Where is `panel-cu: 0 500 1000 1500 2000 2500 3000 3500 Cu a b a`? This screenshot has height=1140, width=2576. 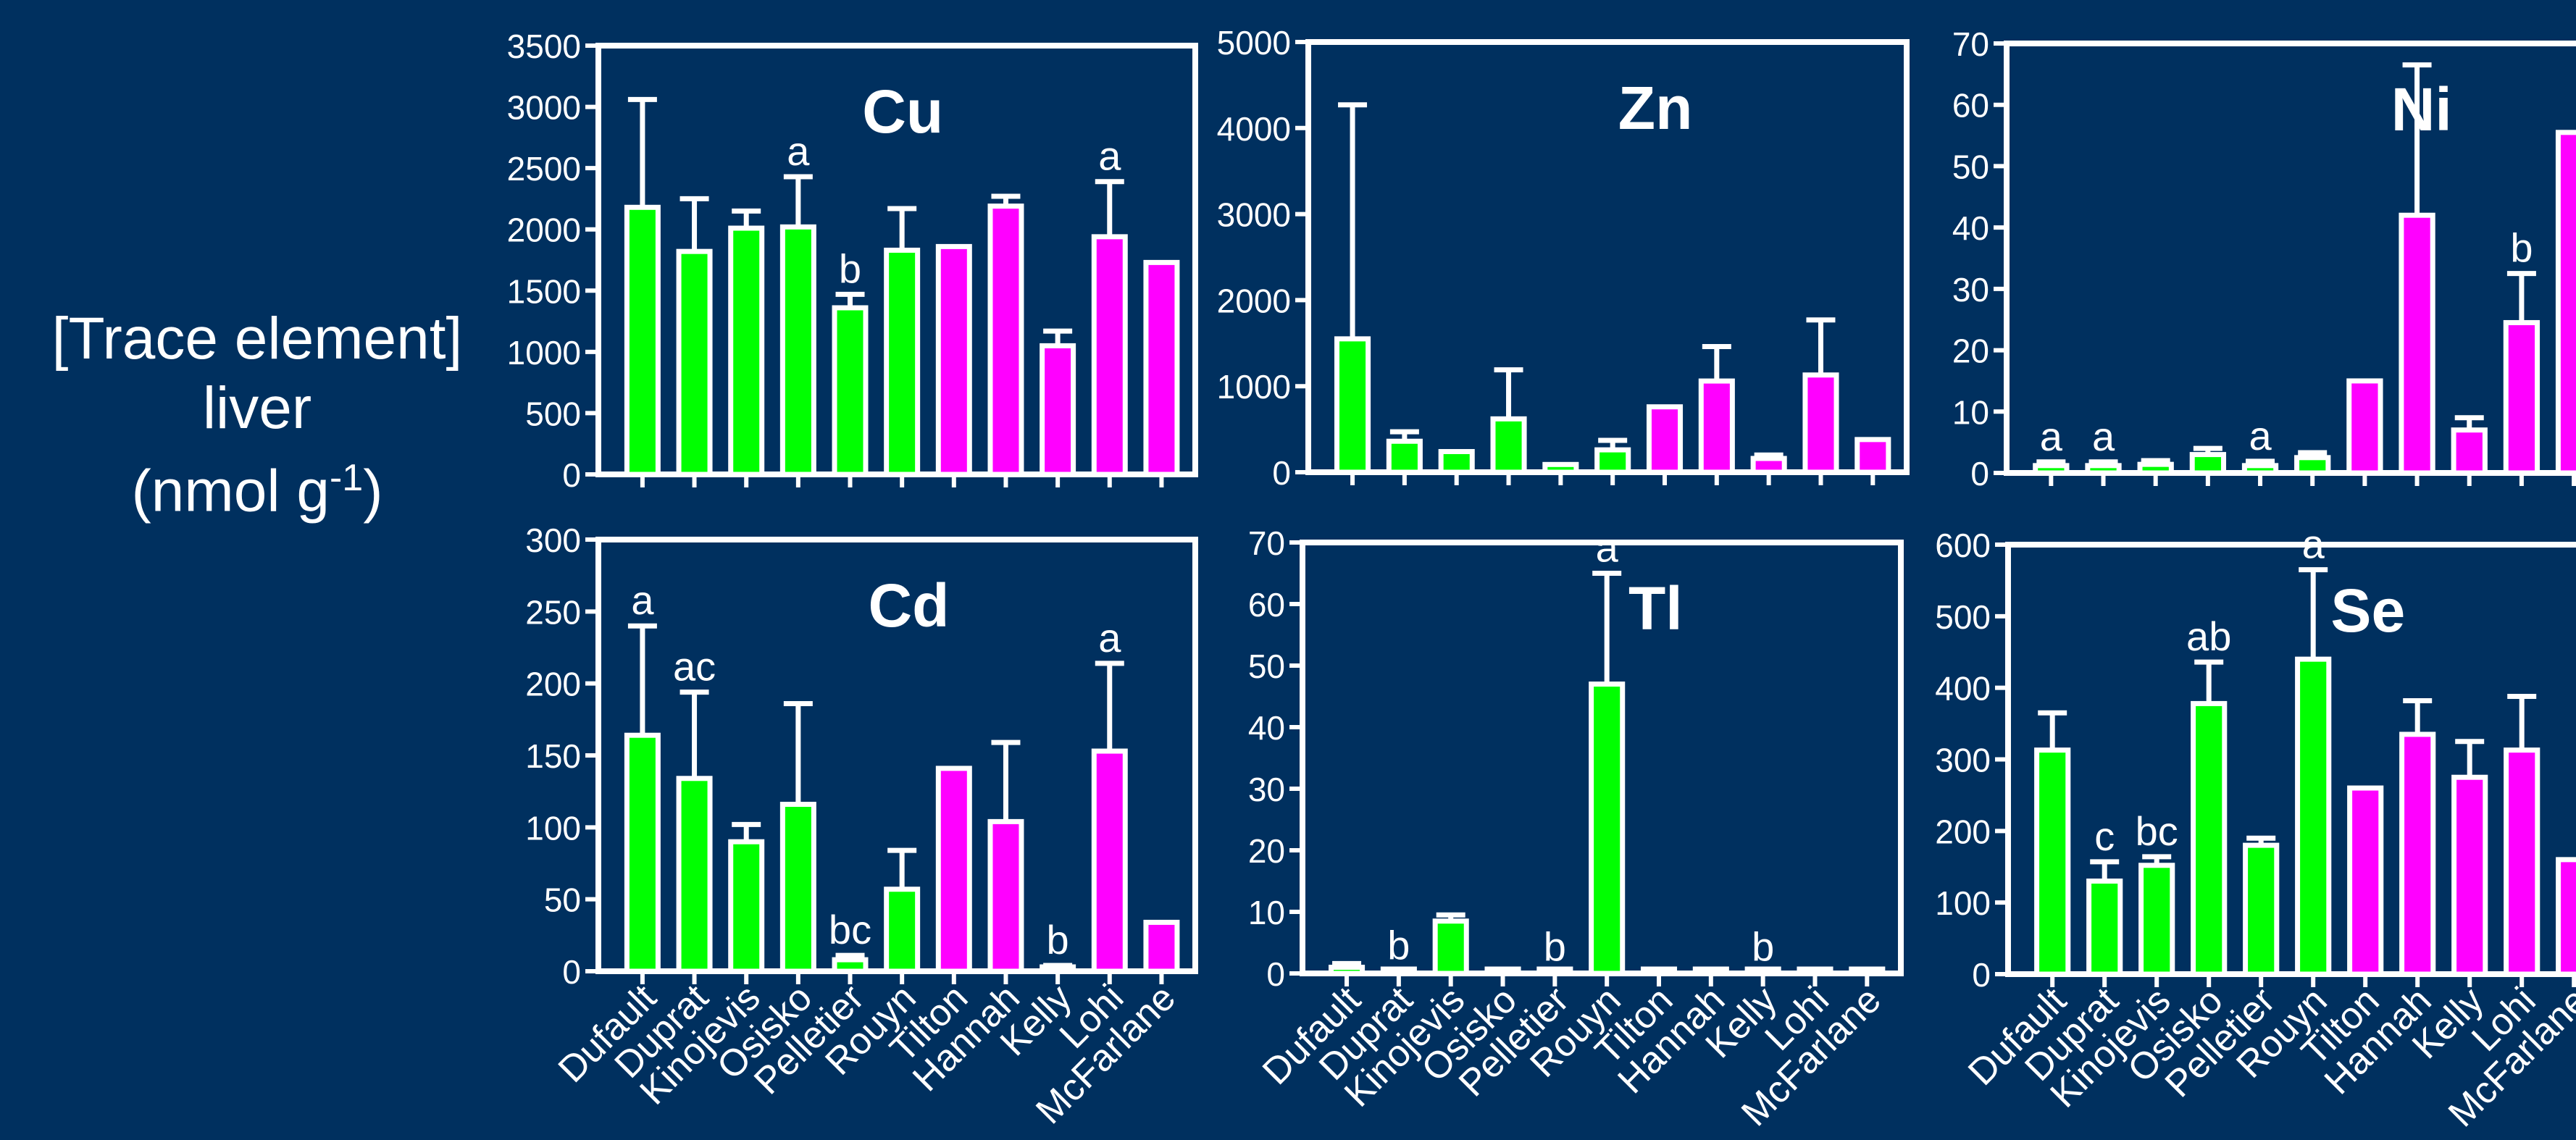
panel-cu: 0 500 1000 1500 2000 2500 3000 3500 Cu a b a is located at coordinates (852, 261).